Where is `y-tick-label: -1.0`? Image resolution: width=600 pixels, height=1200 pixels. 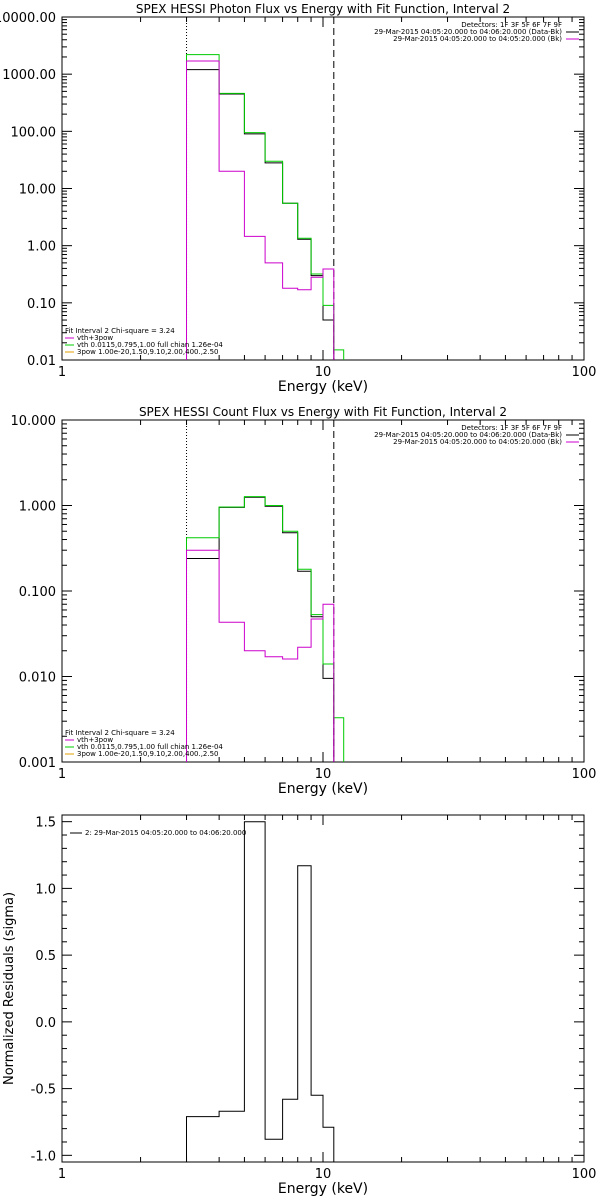
y-tick-label: -1.0 is located at coordinates (43, 1156).